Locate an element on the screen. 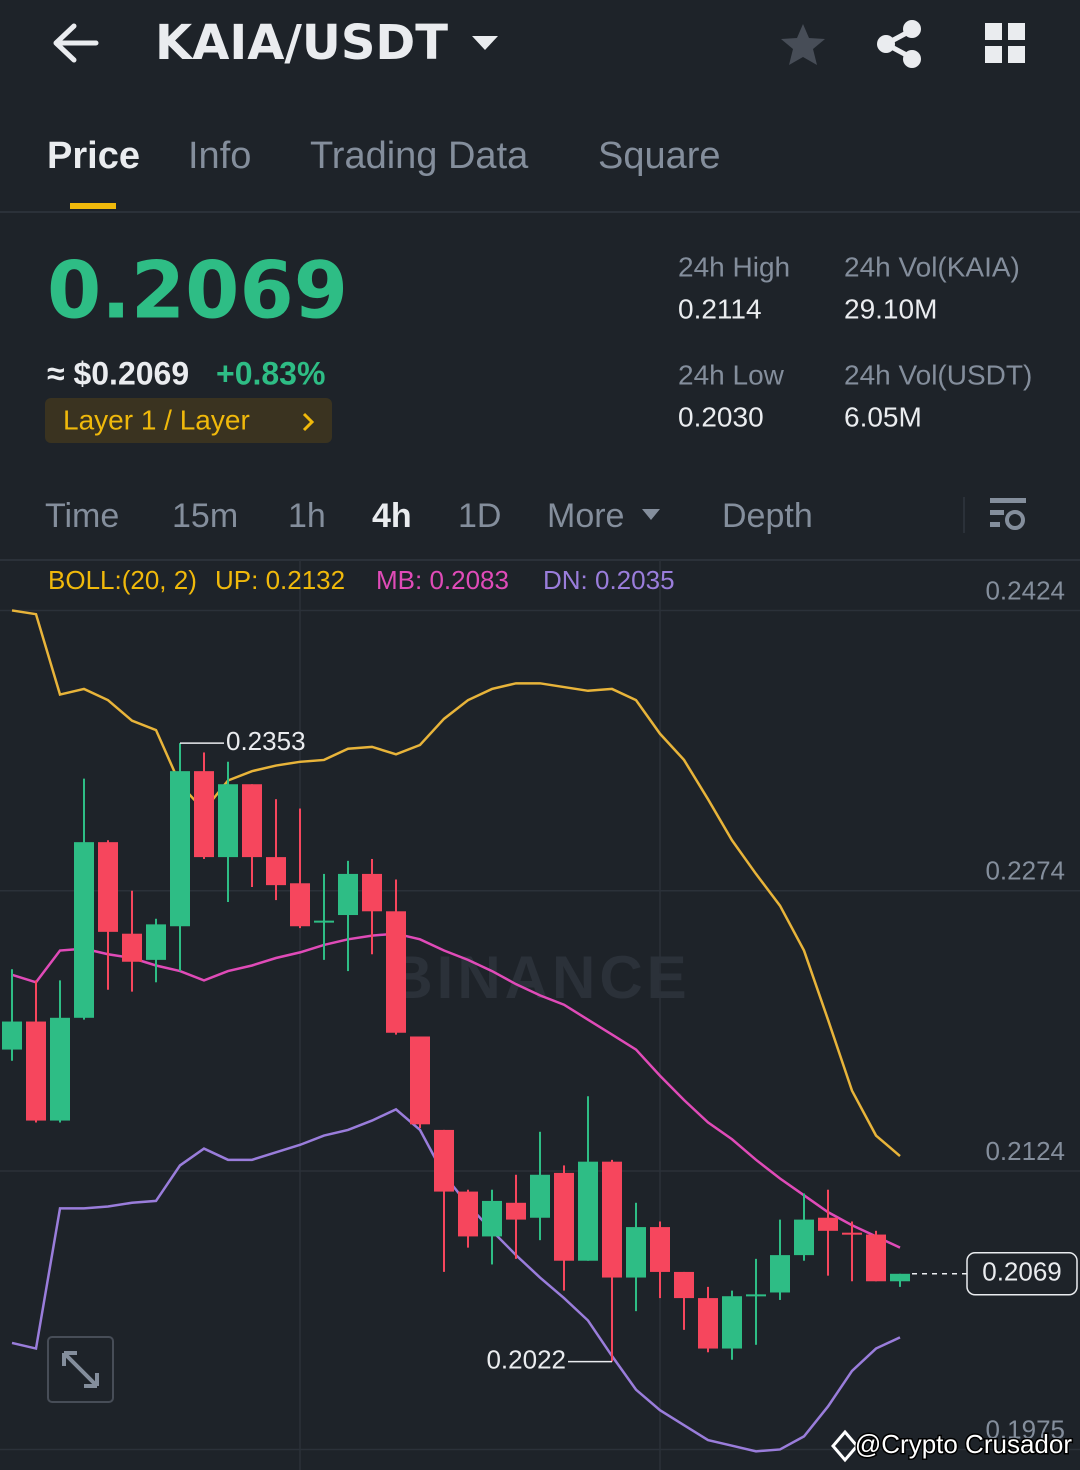 This screenshot has width=1080, height=1470. tab: Info is located at coordinates (219, 156).